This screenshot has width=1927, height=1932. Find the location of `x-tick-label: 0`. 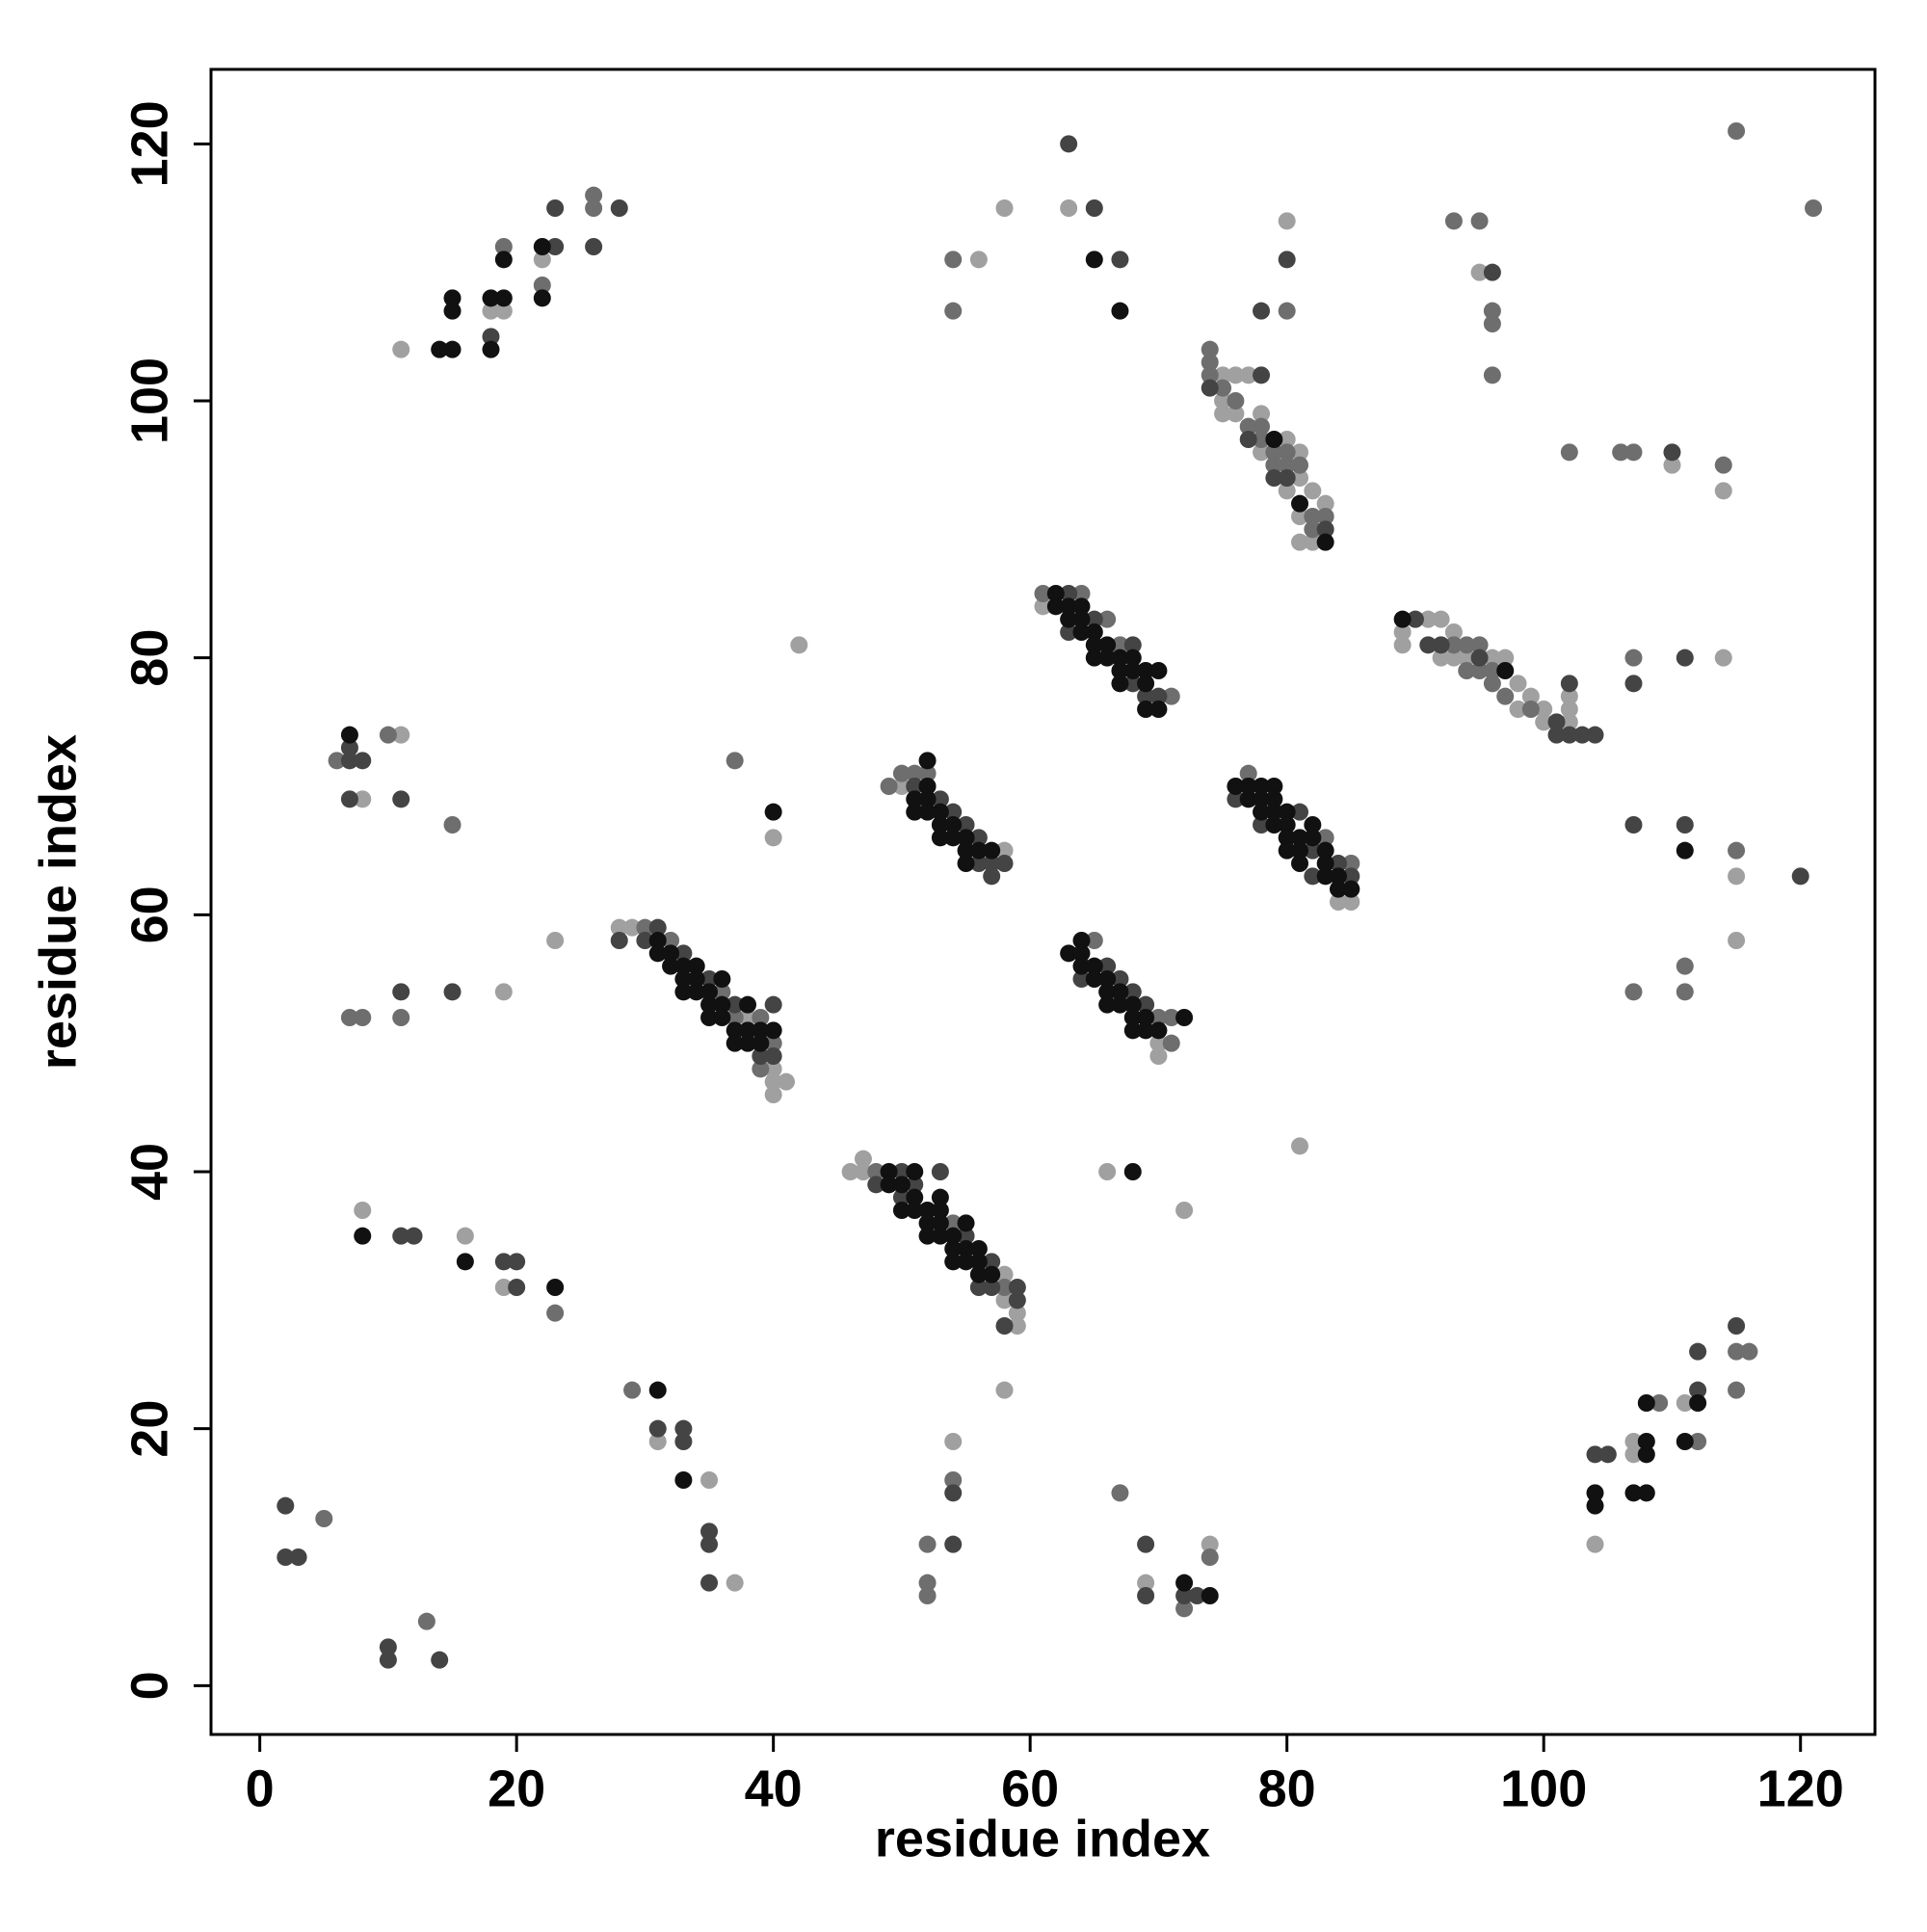

x-tick-label: 0 is located at coordinates (260, 1788).